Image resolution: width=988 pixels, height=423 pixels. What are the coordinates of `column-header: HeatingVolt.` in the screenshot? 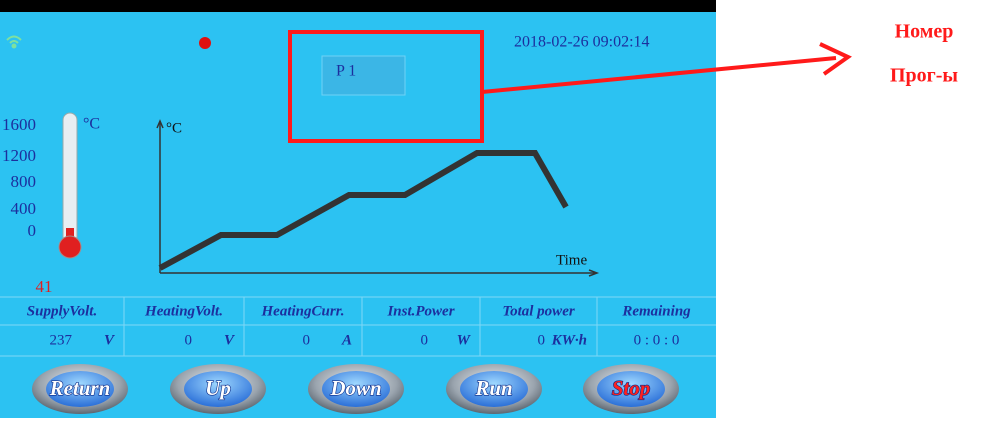 It's located at (183, 311).